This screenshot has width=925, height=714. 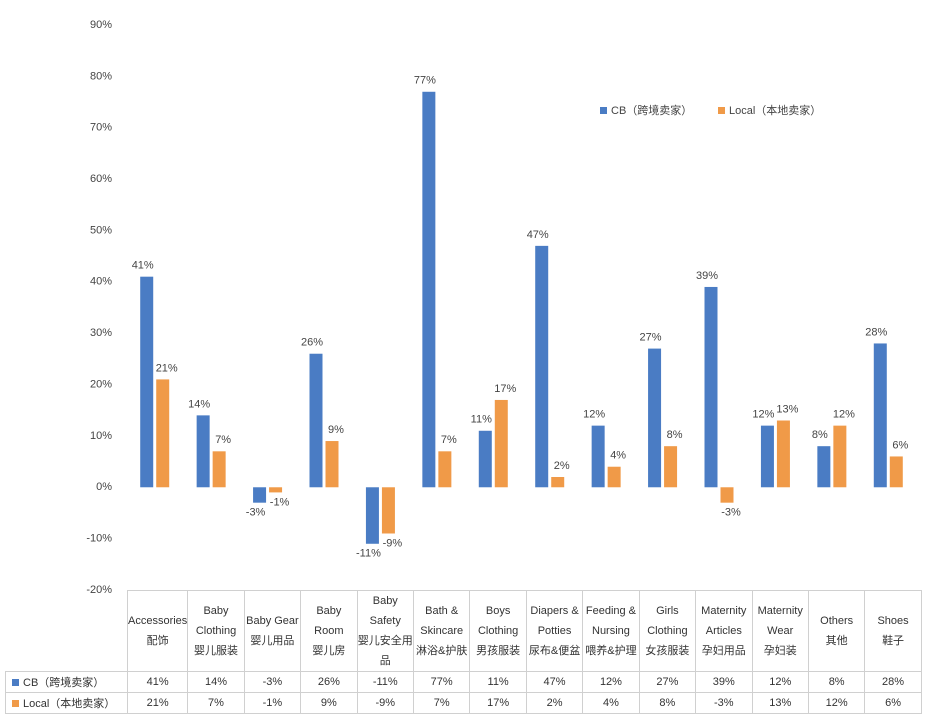 What do you see at coordinates (893, 703) in the screenshot?
I see `table-value: 6%` at bounding box center [893, 703].